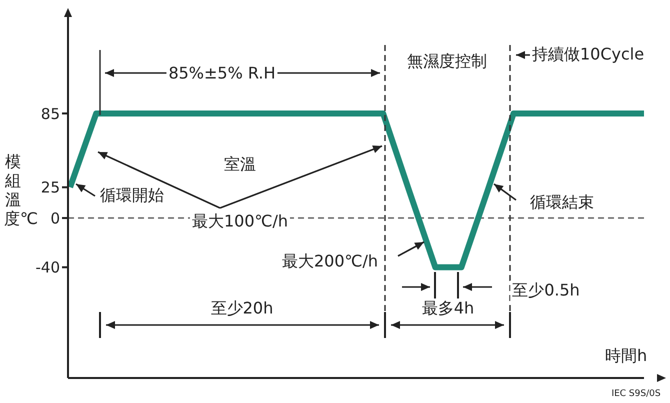 The image size is (670, 403). Describe the element at coordinates (48, 267) in the screenshot. I see `y-tick-label: -40` at that location.